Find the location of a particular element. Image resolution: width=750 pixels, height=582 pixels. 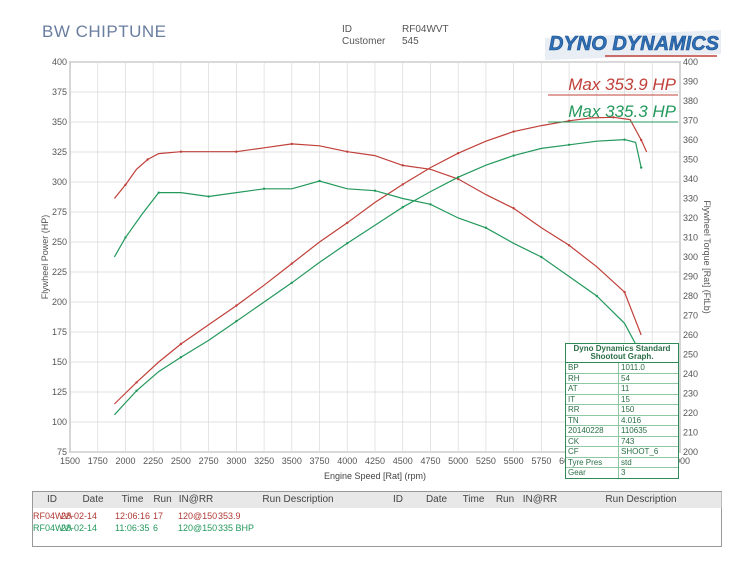

x-tick-label: 1750 is located at coordinates (98, 461).